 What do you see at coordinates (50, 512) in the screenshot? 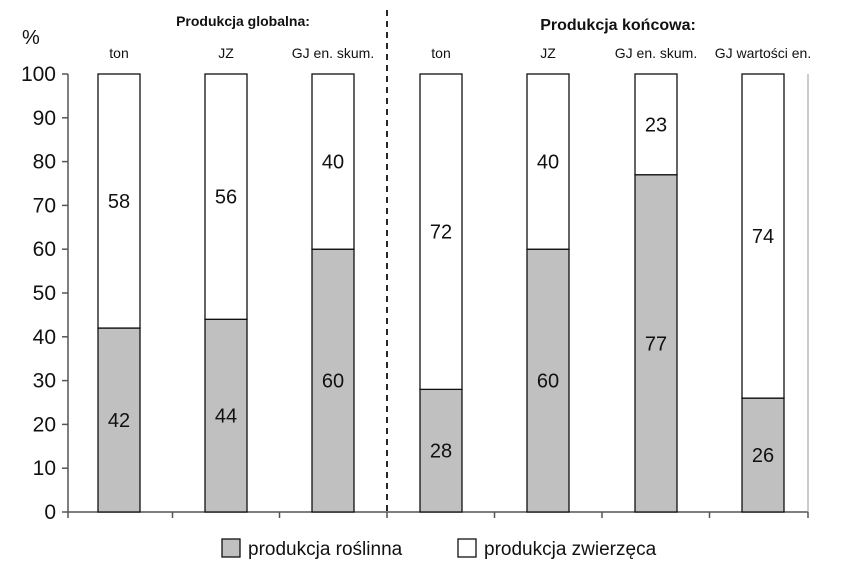
I see `y-tick-label: 0` at bounding box center [50, 512].